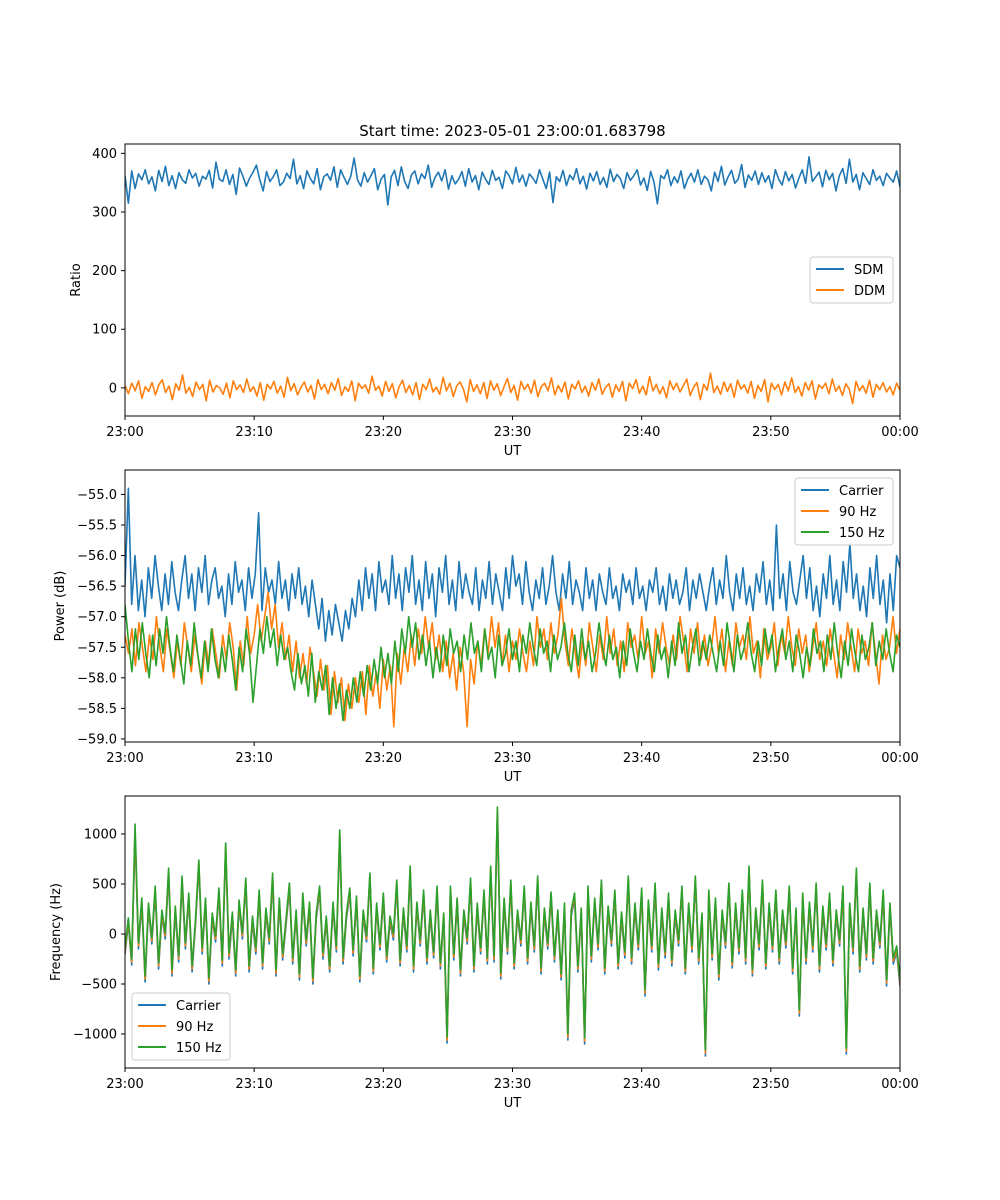 Image resolution: width=1000 pixels, height=1200 pixels. What do you see at coordinates (104, 213) in the screenshot?
I see `y-tick-label: 300` at bounding box center [104, 213].